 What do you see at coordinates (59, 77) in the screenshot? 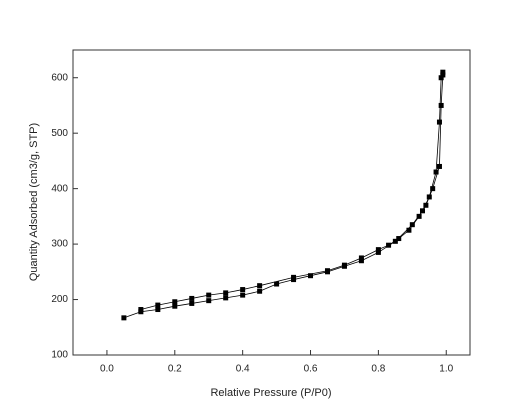
I see `y-tick-label: 600` at bounding box center [59, 77].